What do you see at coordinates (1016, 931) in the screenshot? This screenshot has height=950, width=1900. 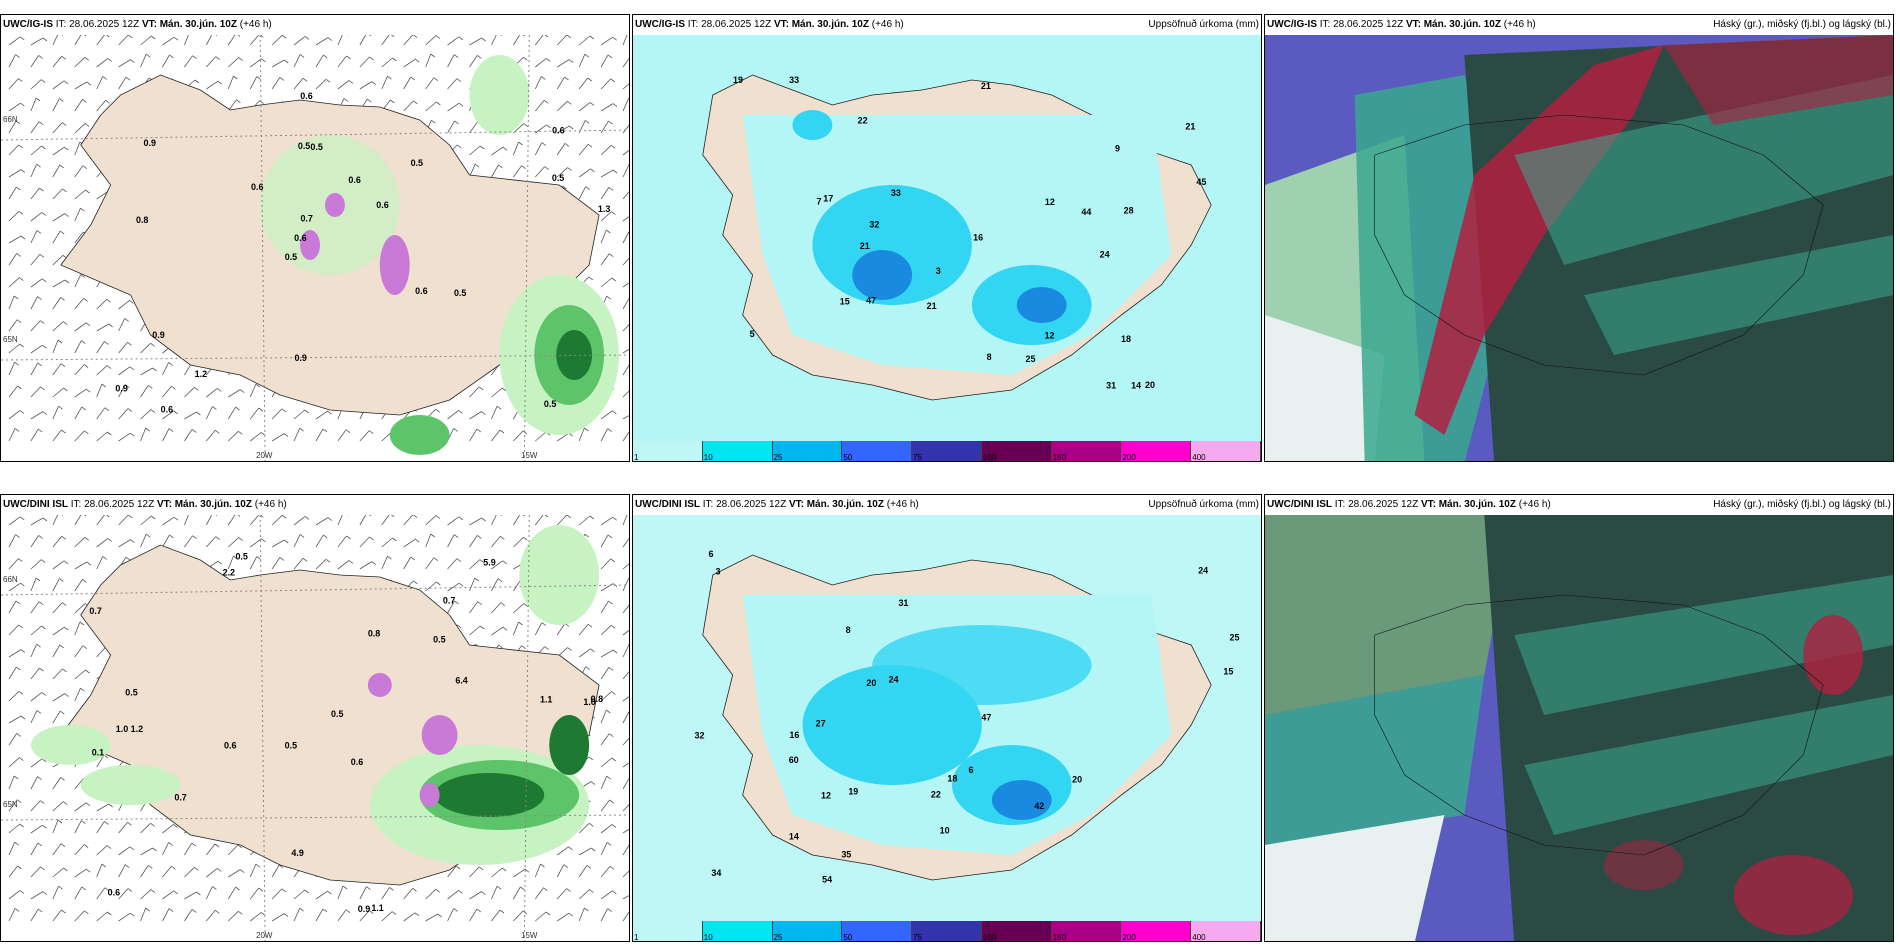 I see `colorbar-segment: 100` at bounding box center [1016, 931].